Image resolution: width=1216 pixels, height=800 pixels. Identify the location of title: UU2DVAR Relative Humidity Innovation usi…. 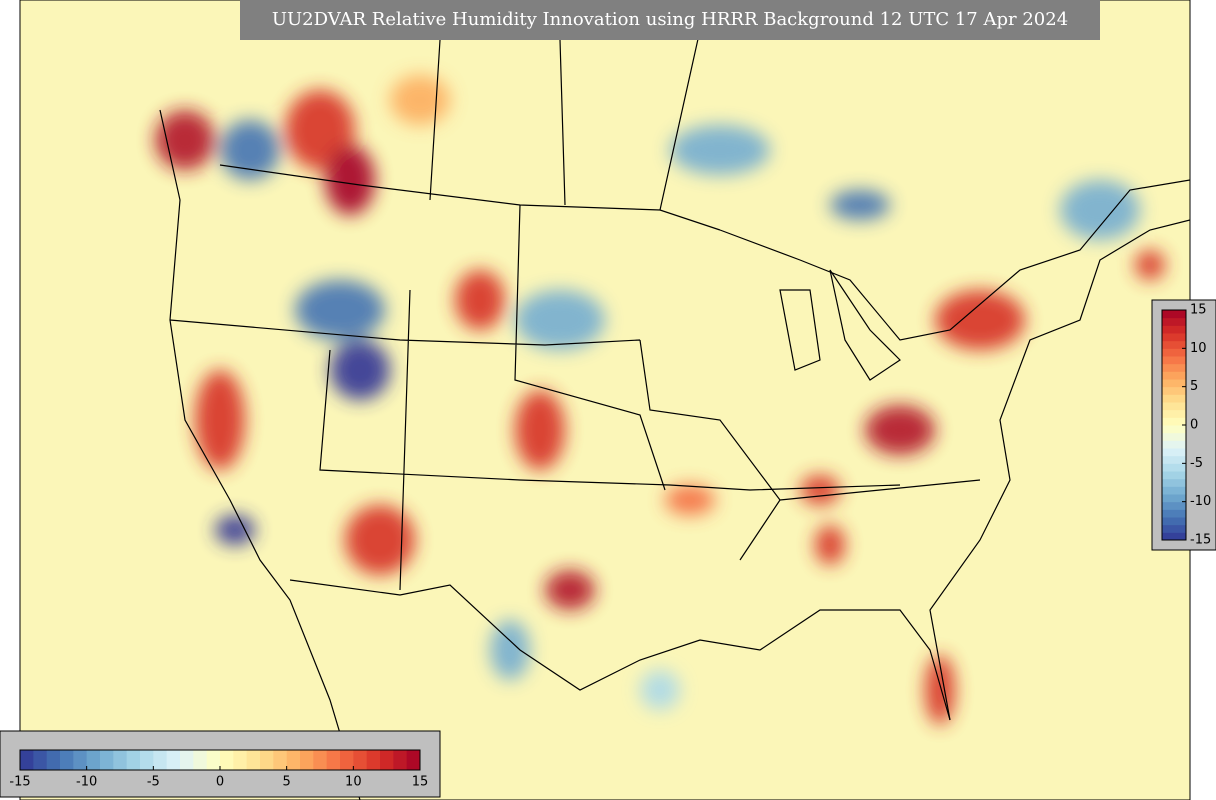
(670, 19).